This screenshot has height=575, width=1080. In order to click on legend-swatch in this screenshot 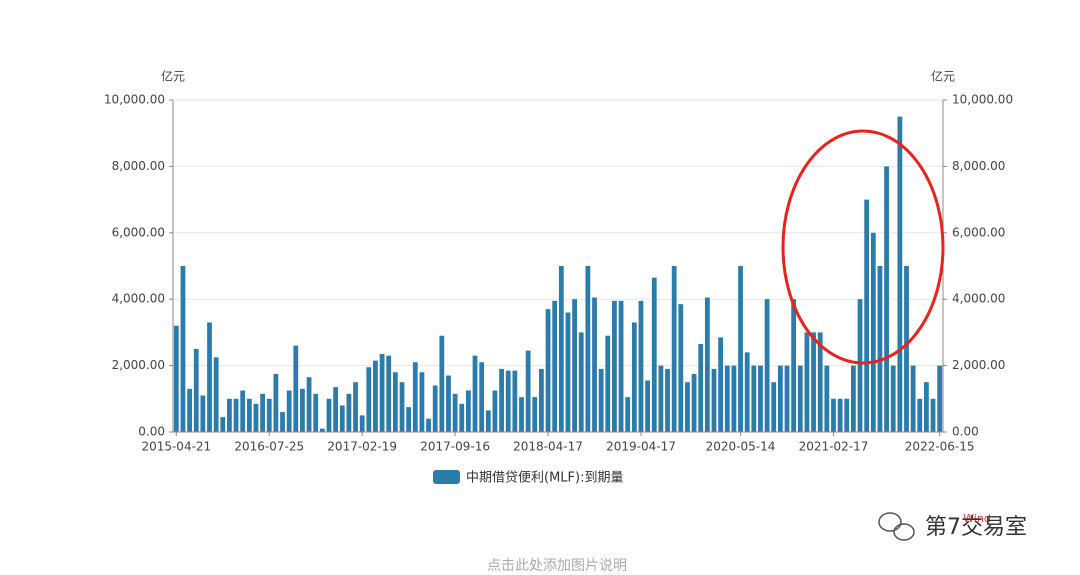, I will do `click(446, 477)`.